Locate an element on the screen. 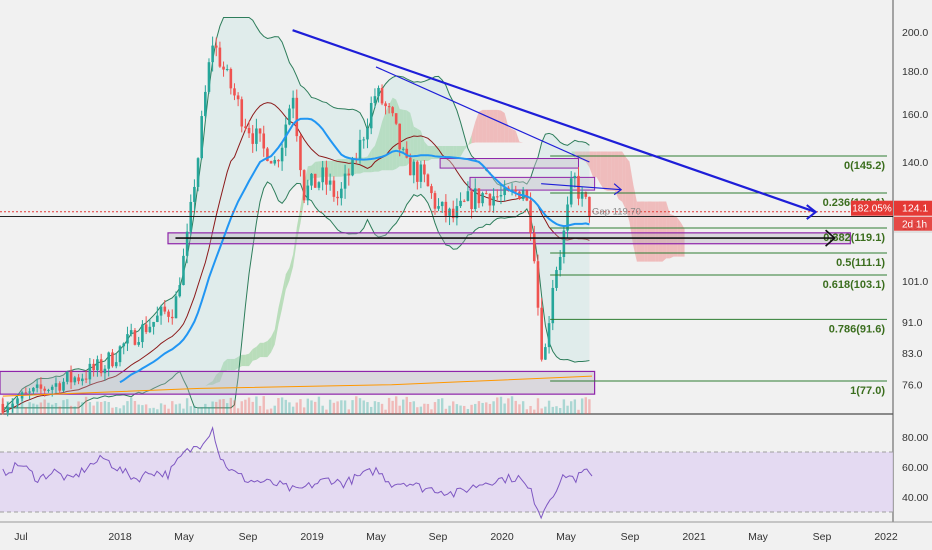 The image size is (932, 550). time-tick-label: May is located at coordinates (376, 537).